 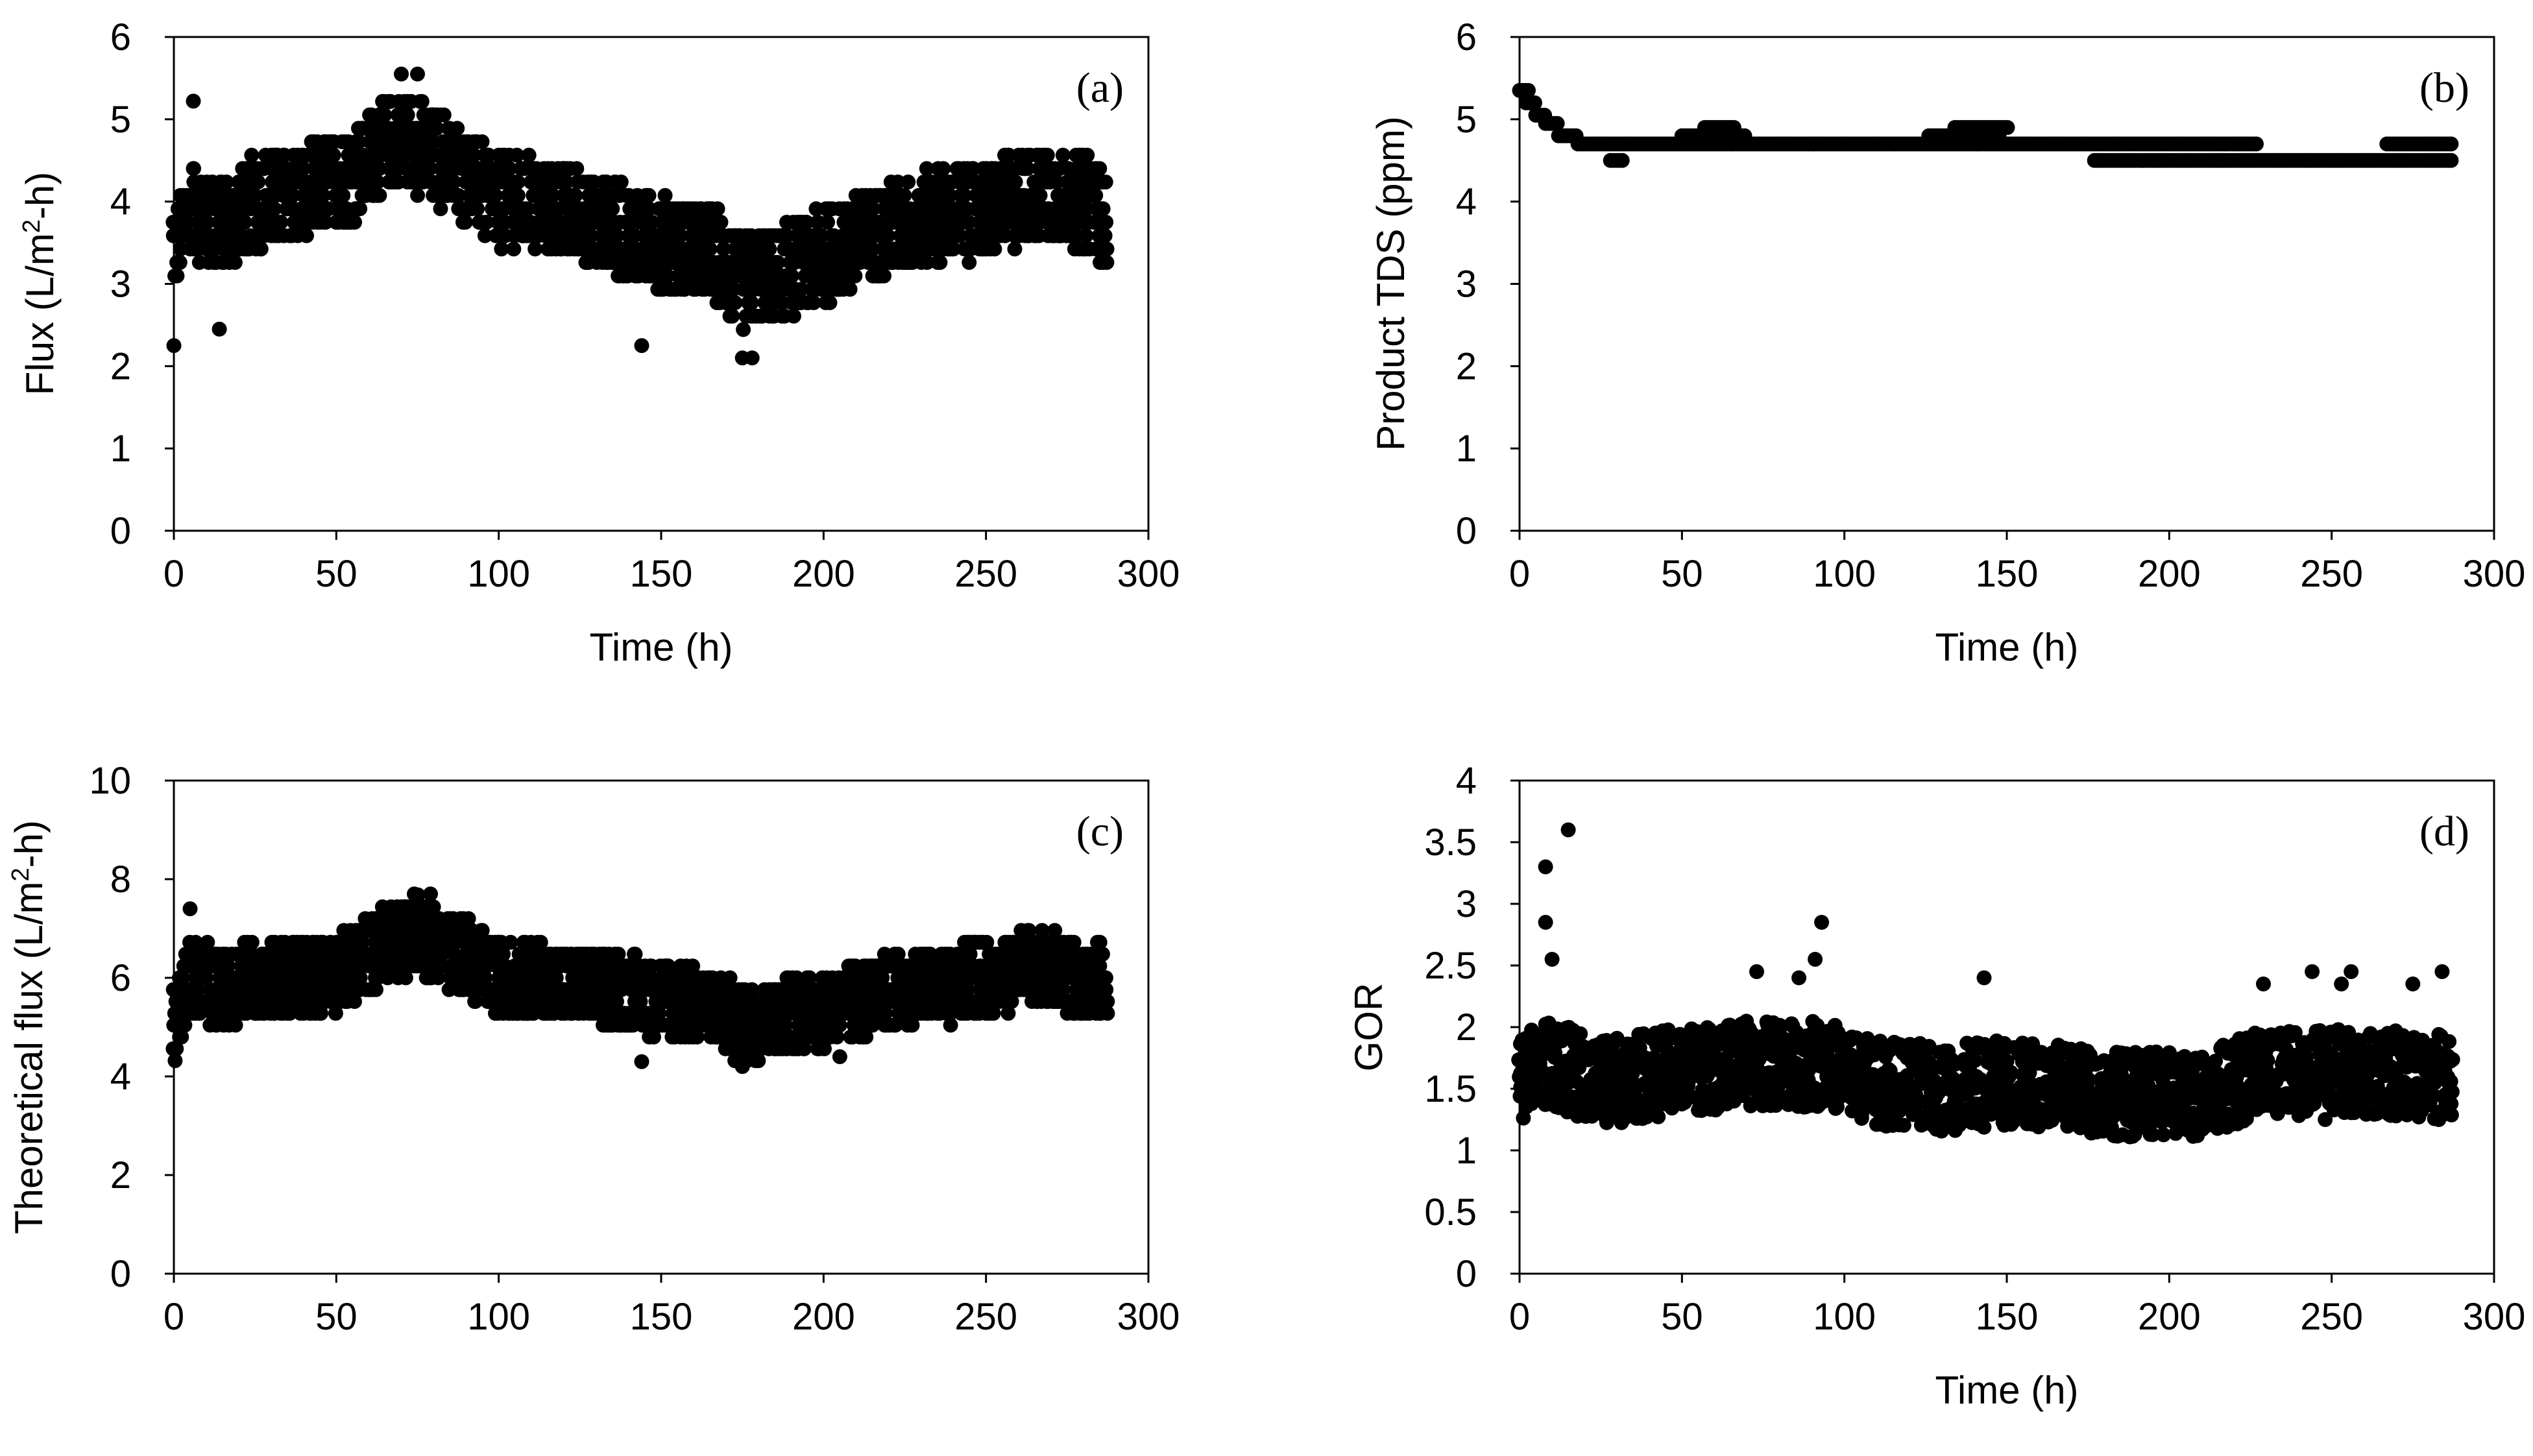 What do you see at coordinates (1520, 574) in the screenshot?
I see `x-tick-label: 0` at bounding box center [1520, 574].